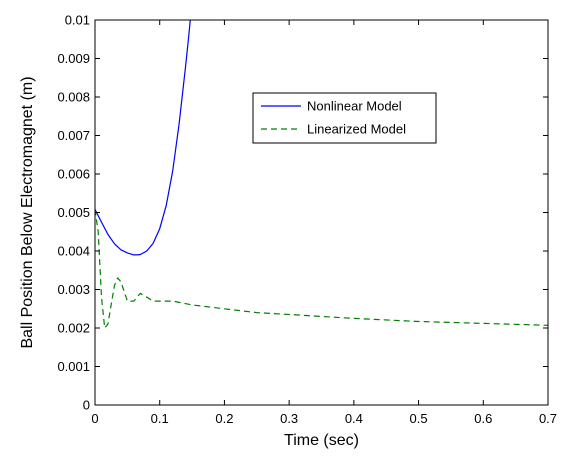 Image resolution: width=584 pixels, height=475 pixels. I want to click on x-tick-label: 0.5, so click(419, 418).